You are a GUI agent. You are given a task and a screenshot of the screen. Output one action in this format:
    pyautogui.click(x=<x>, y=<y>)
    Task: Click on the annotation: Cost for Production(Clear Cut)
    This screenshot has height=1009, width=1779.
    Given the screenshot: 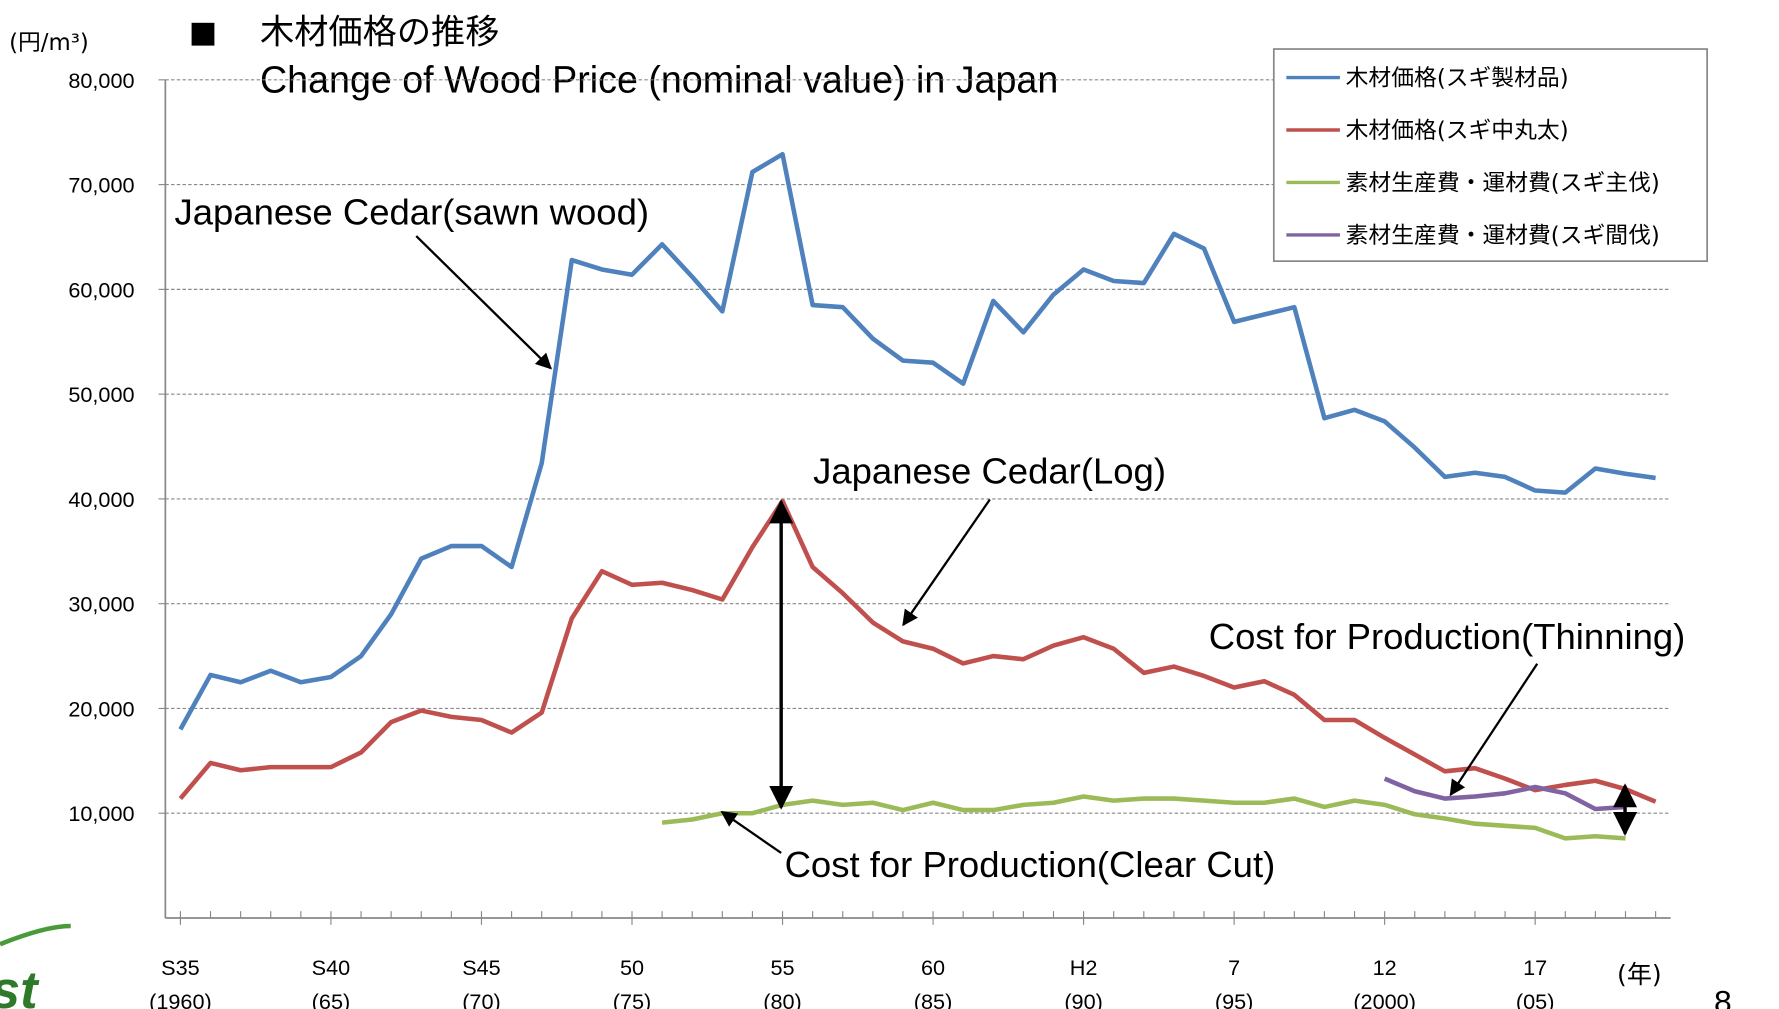 What is the action you would take?
    pyautogui.click(x=1030, y=864)
    